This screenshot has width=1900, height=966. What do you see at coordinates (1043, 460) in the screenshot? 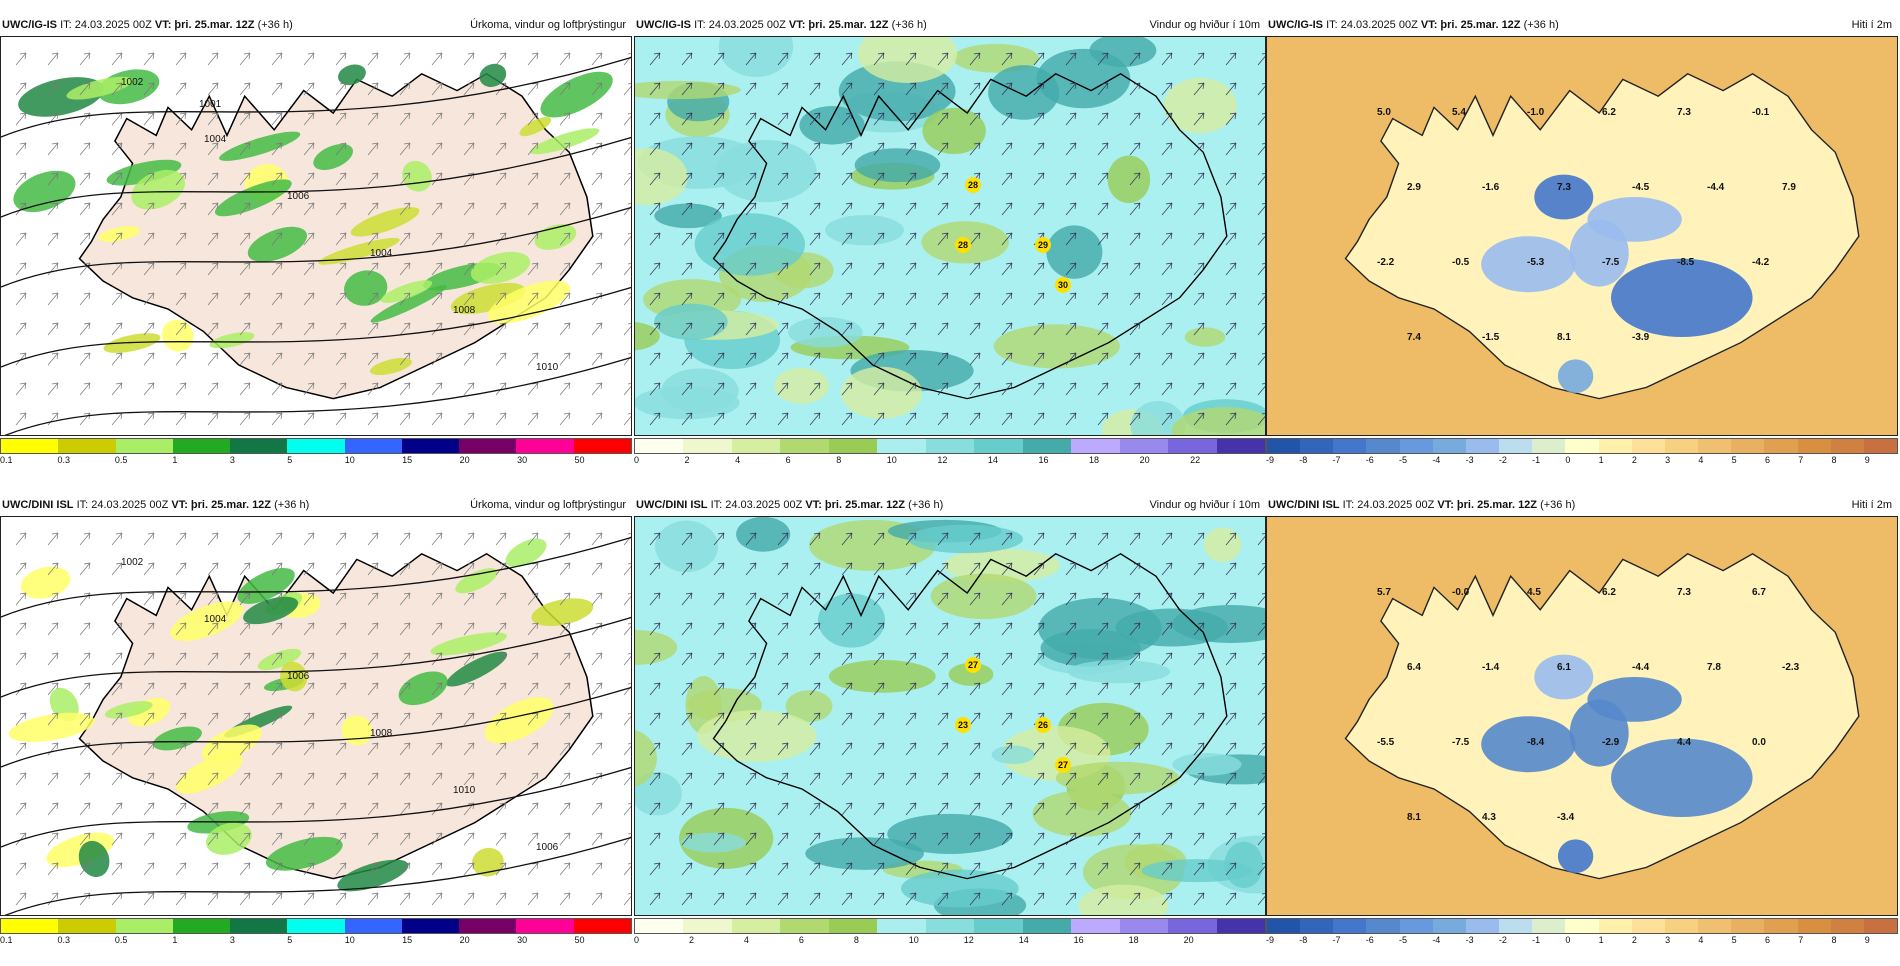
I see `colorbar-tick-label: 16` at bounding box center [1043, 460].